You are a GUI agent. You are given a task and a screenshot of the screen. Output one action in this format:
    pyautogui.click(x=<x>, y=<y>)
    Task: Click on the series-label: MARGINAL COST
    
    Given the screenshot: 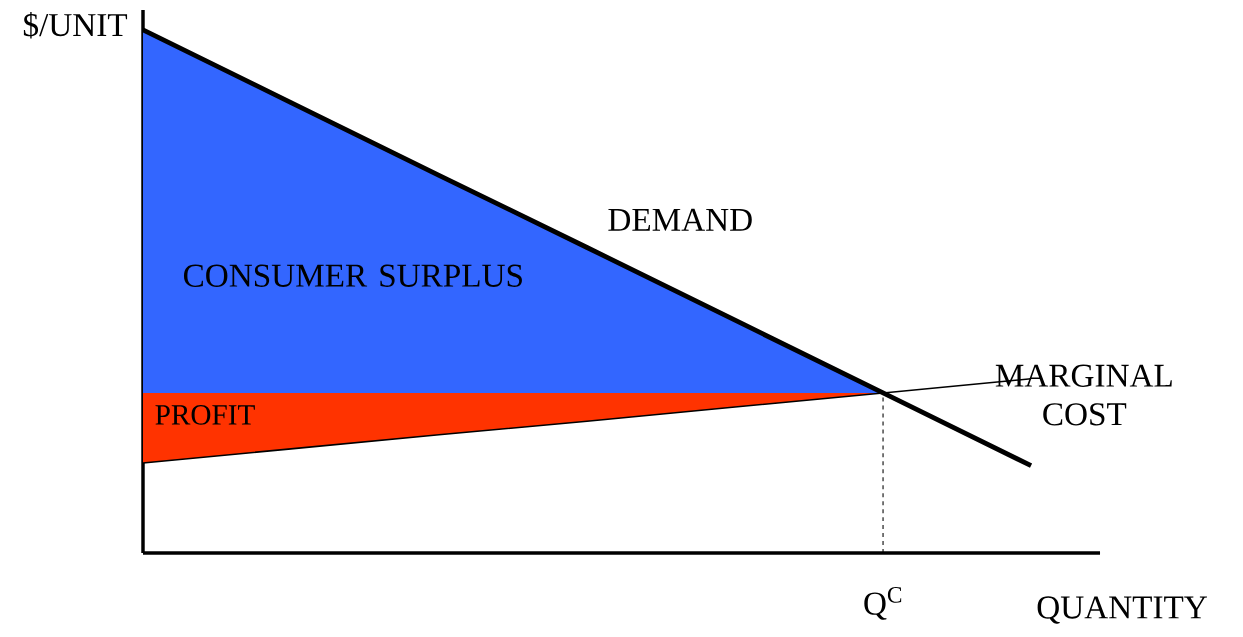 What is the action you would take?
    pyautogui.click(x=1083, y=395)
    